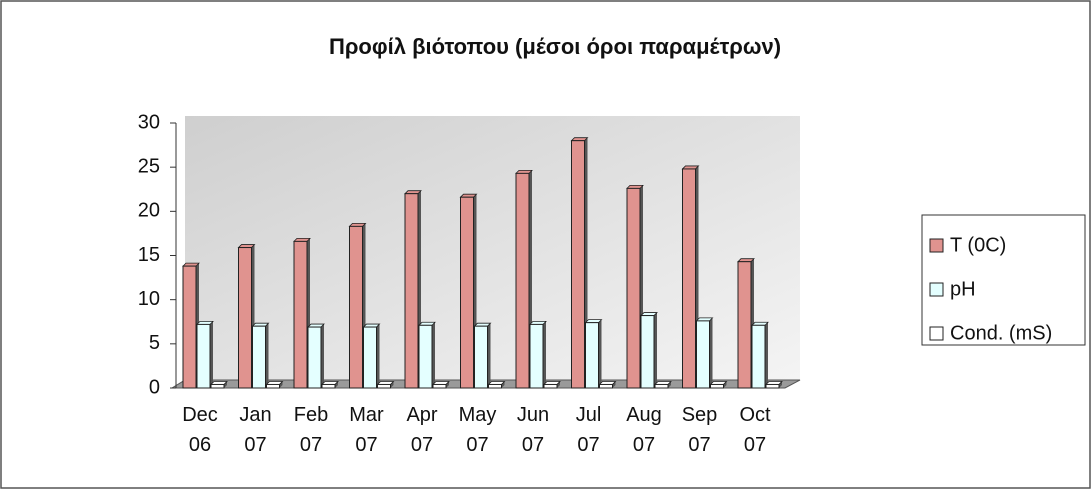  I want to click on y-tick-label: 25, so click(149, 166).